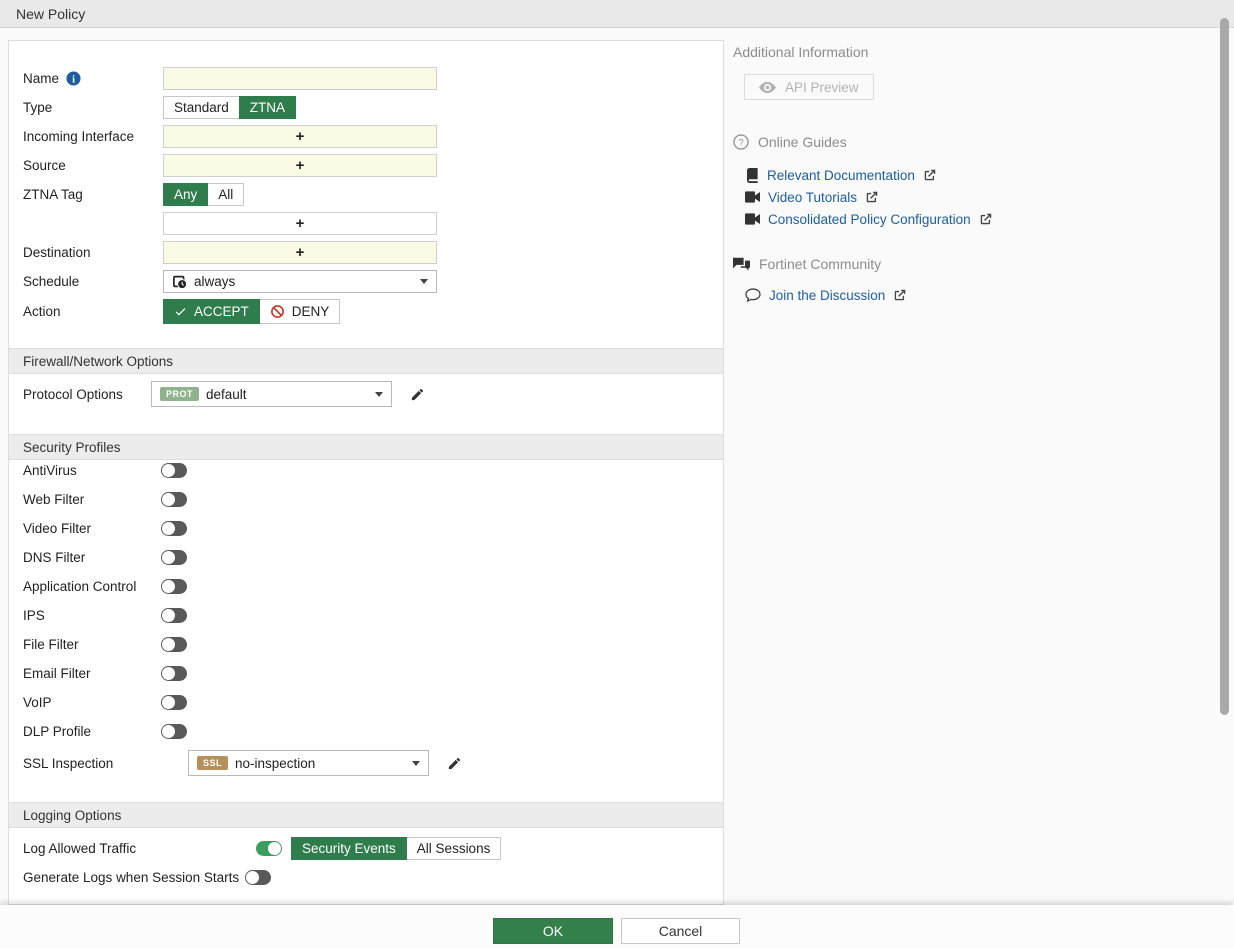  Describe the element at coordinates (553, 931) in the screenshot. I see `ok-button: OK` at that location.